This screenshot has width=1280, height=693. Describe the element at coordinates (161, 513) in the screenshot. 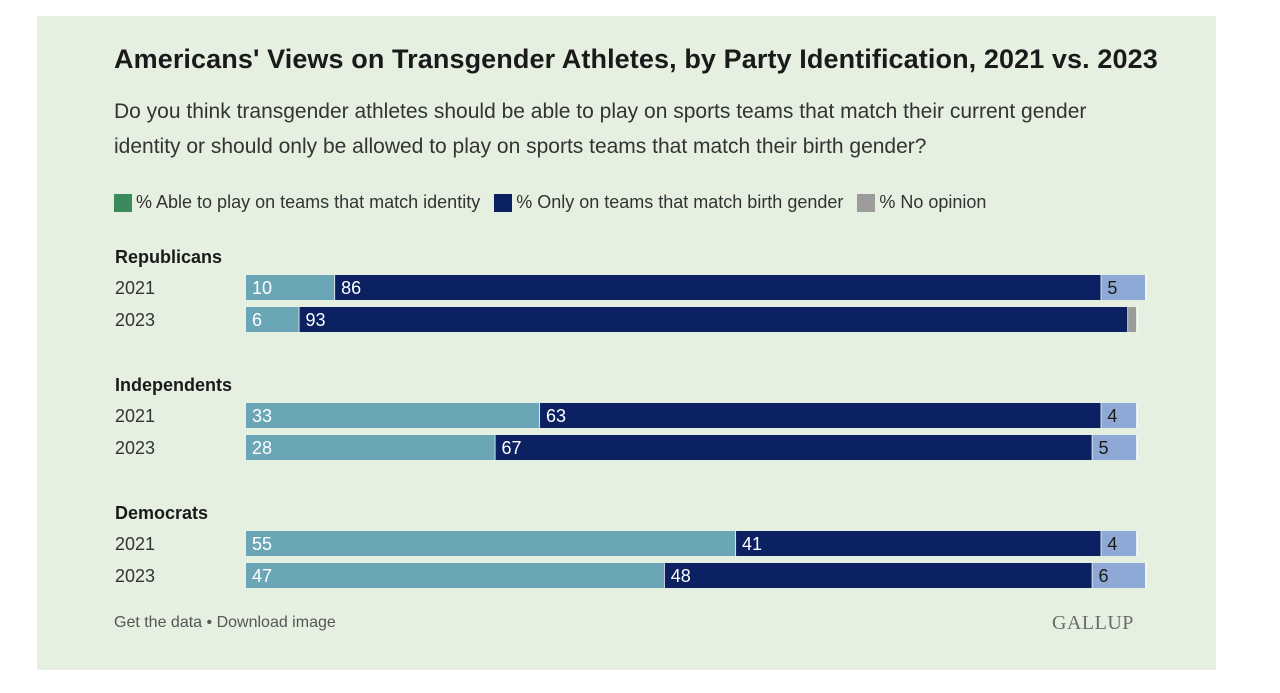

I see `group-label: Democrats` at that location.